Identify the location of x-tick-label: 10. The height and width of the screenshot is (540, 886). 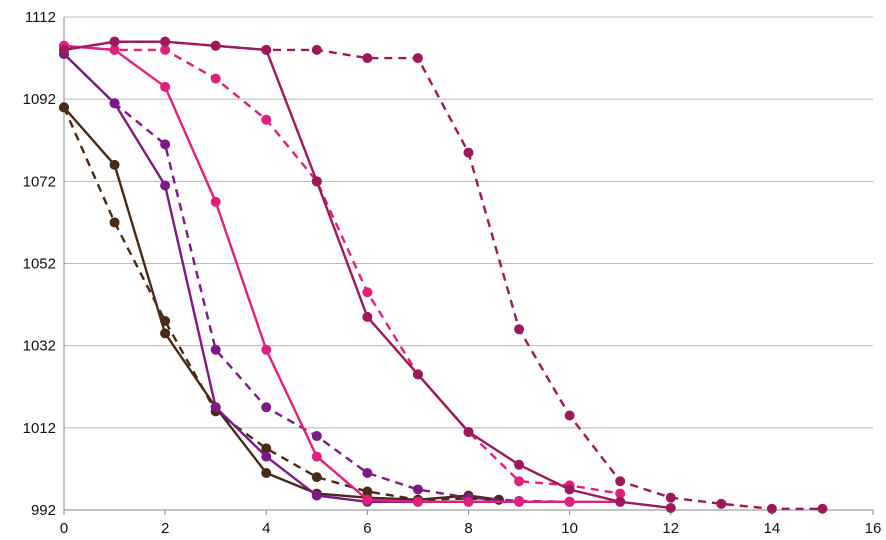
(569, 528).